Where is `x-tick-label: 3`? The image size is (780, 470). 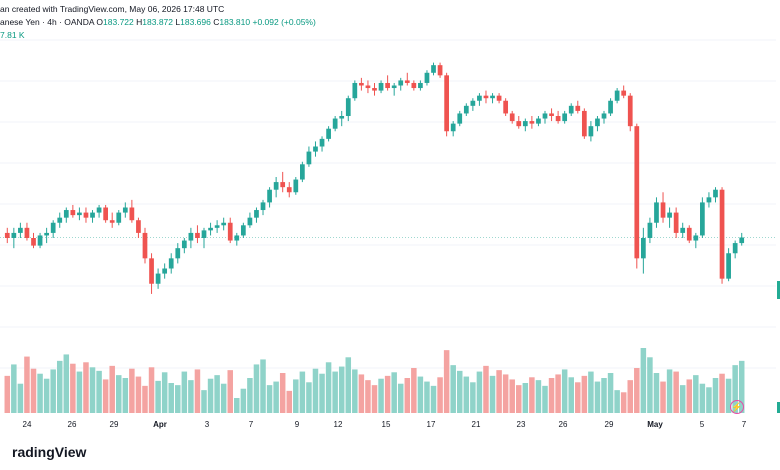
x-tick-label: 3 is located at coordinates (207, 424).